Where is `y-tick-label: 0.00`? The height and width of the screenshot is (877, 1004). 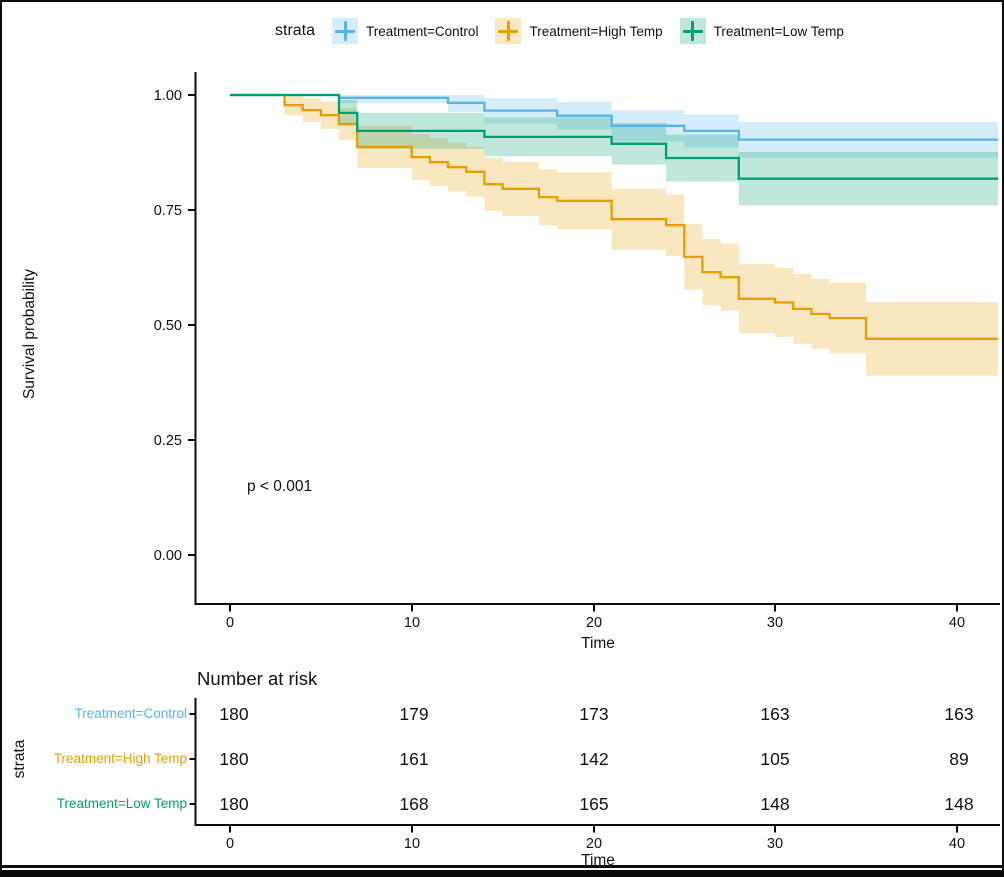
y-tick-label: 0.00 is located at coordinates (168, 556).